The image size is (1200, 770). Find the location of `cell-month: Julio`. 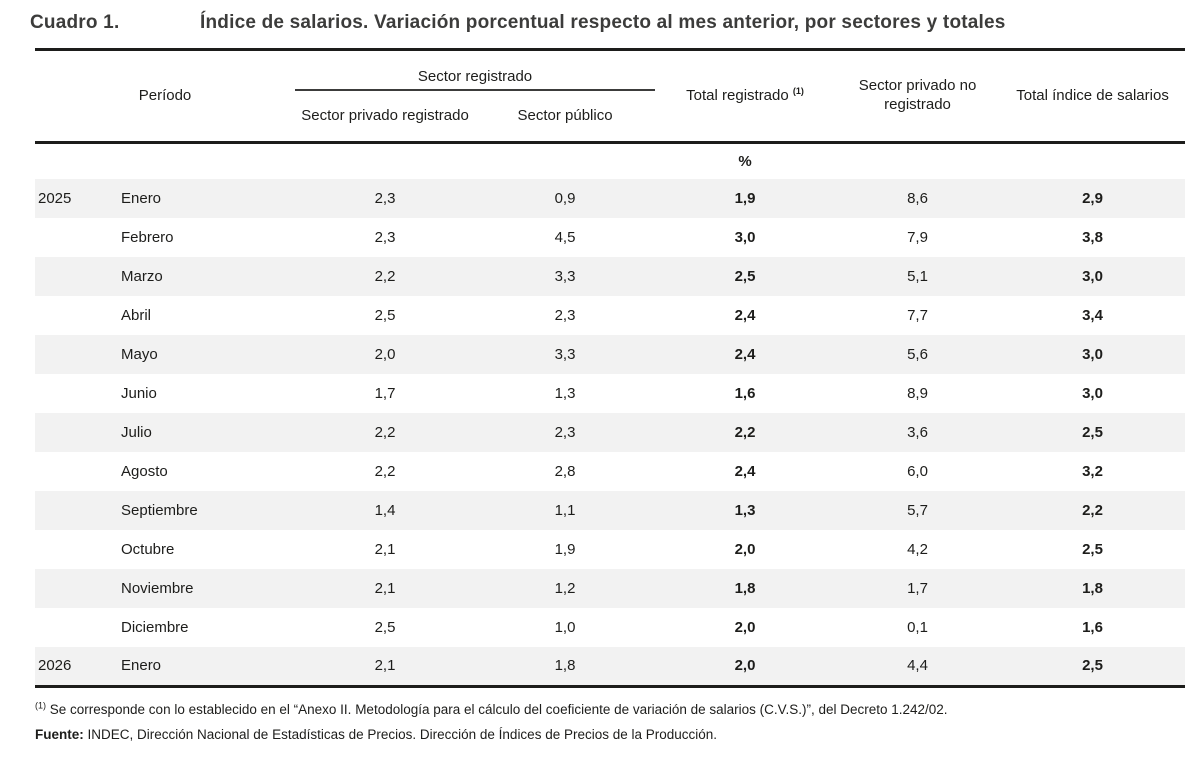

cell-month: Julio is located at coordinates (136, 432).